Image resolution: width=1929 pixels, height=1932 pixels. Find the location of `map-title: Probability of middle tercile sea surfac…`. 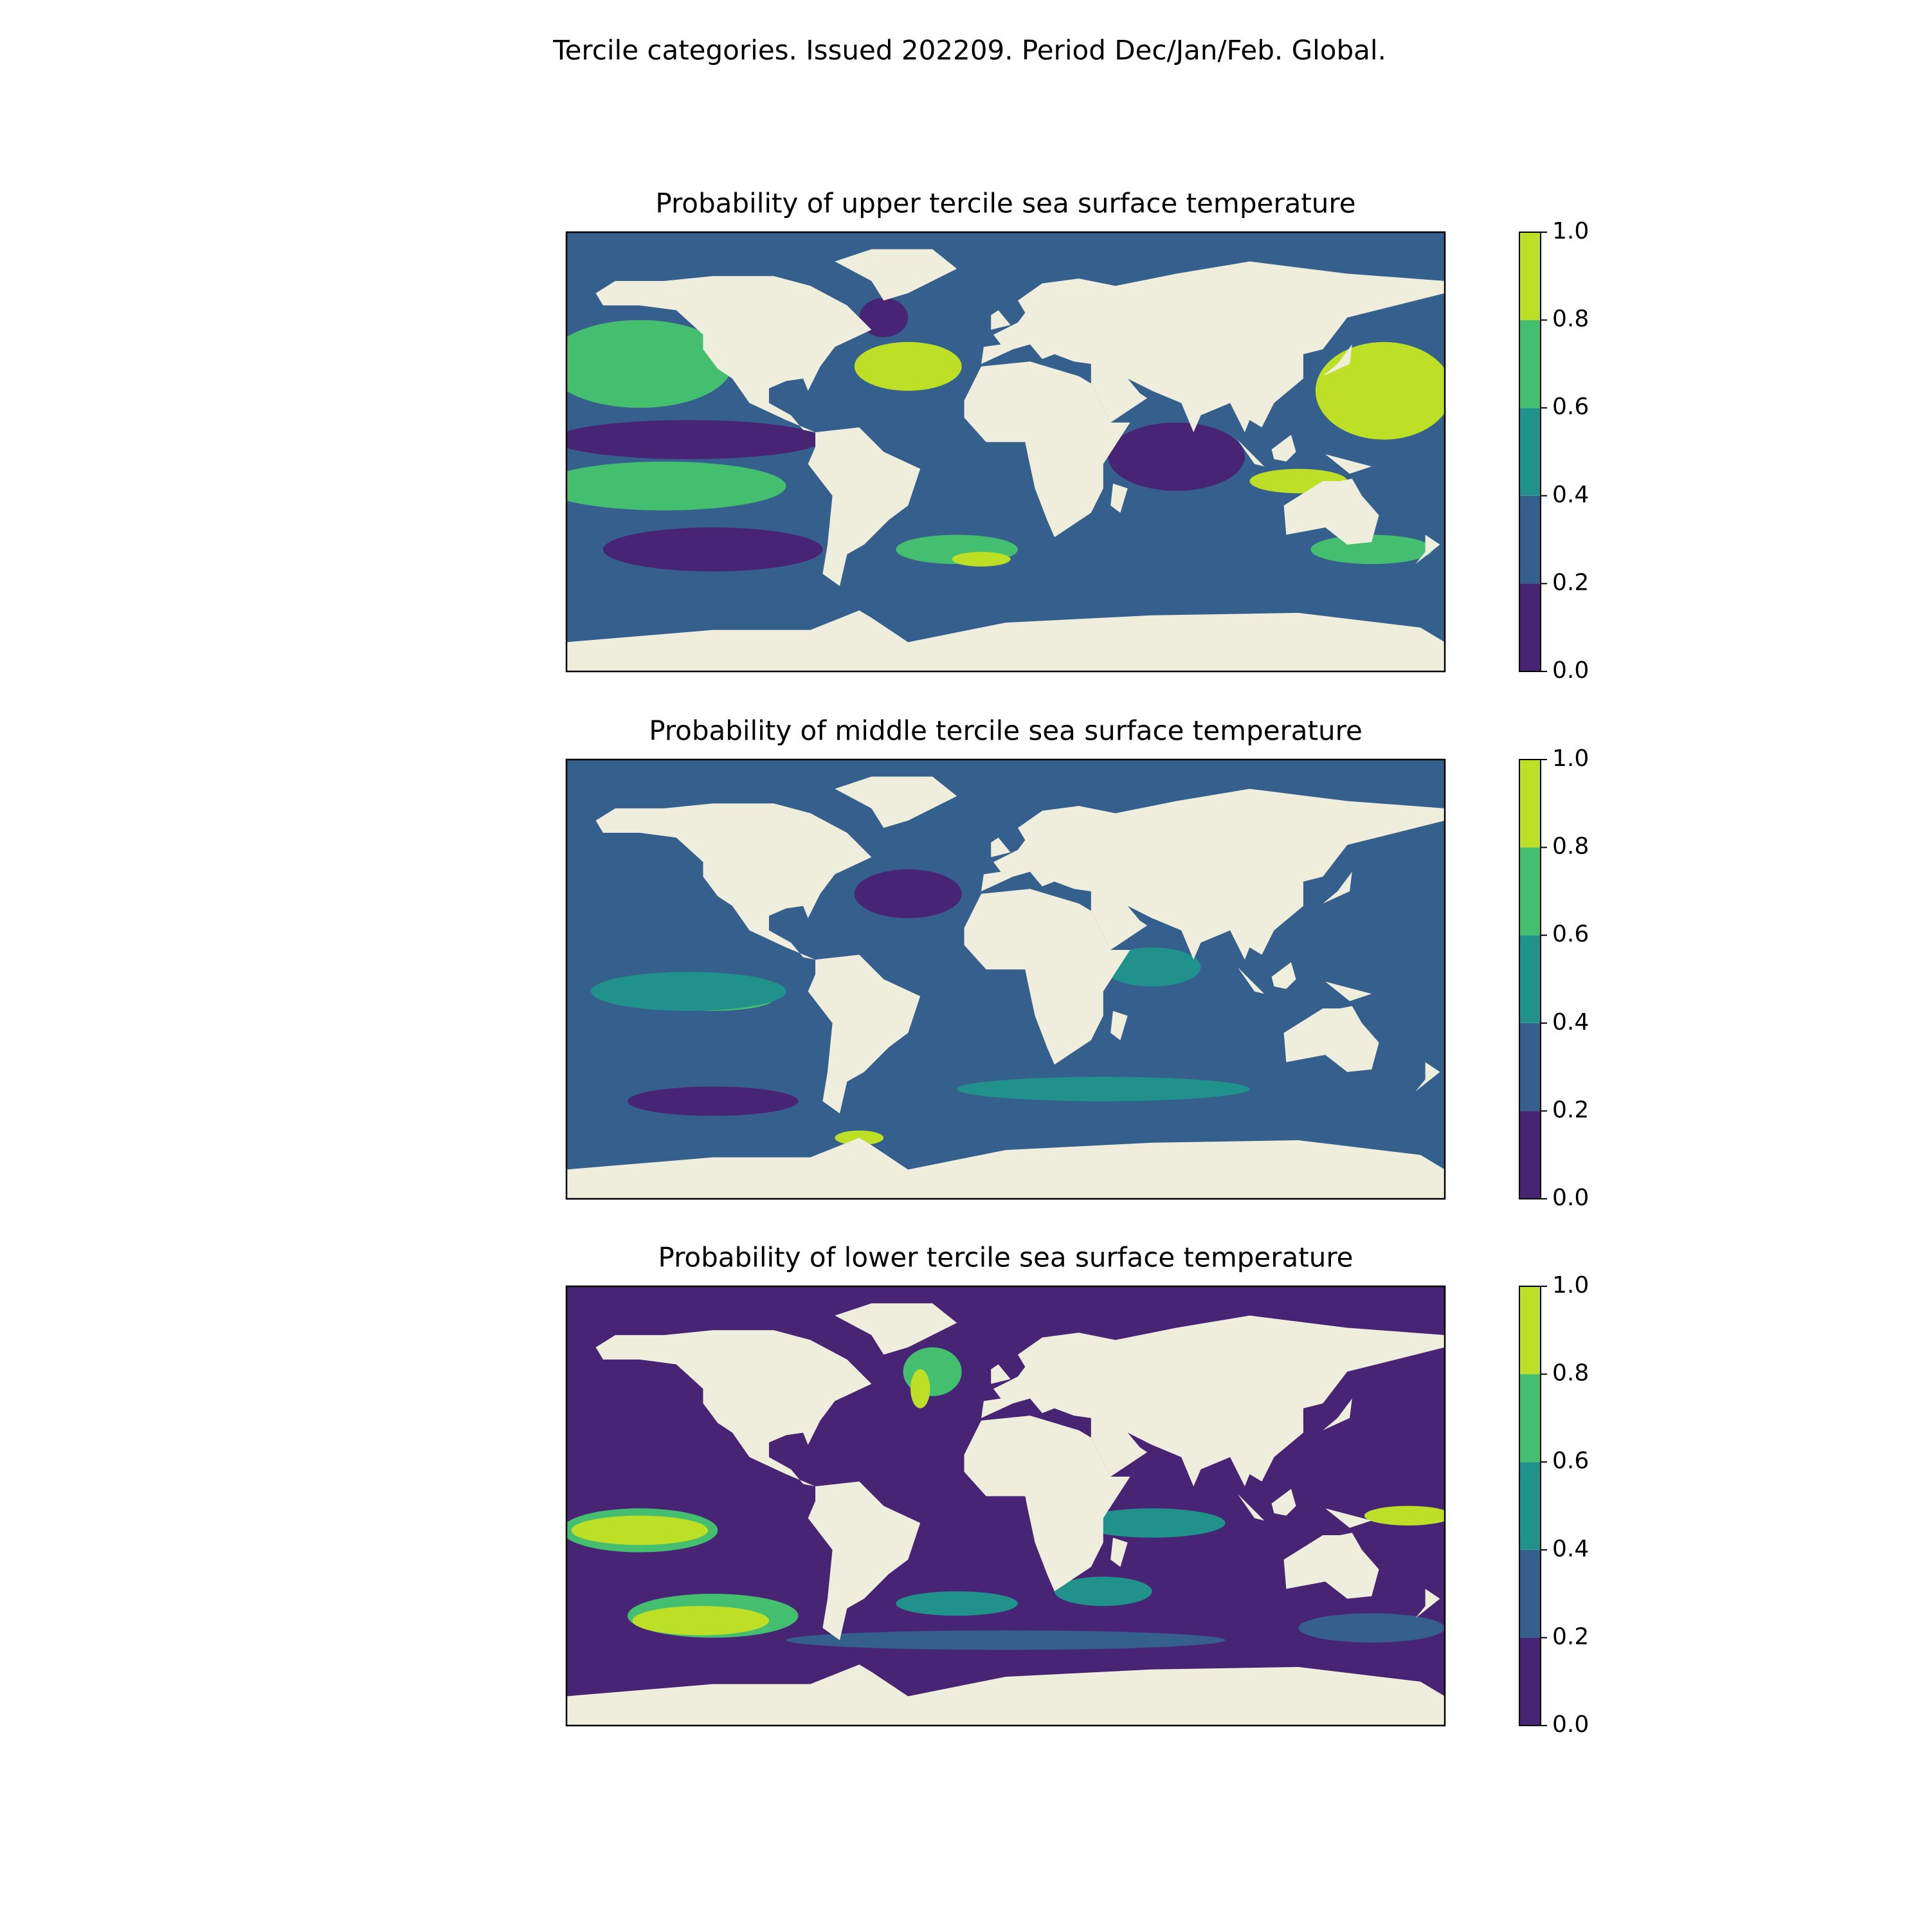

map-title: Probability of middle tercile sea surfac… is located at coordinates (1006, 731).